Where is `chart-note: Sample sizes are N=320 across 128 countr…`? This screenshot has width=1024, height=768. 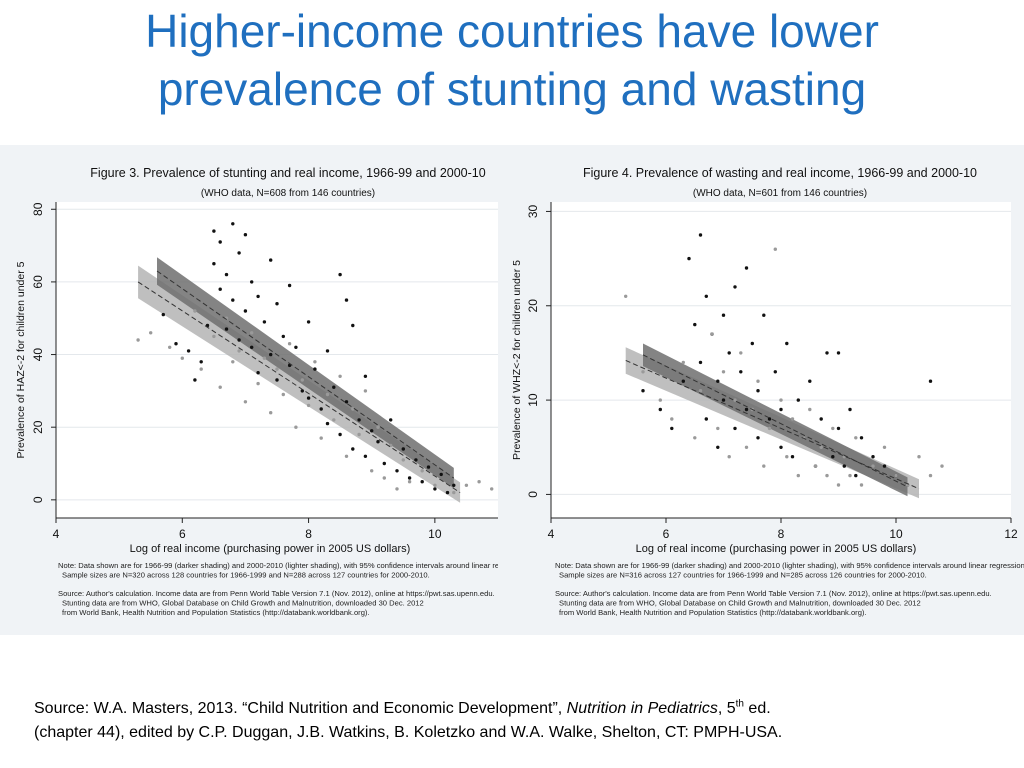
chart-note: Sample sizes are N=320 across 128 countr… is located at coordinates (246, 575).